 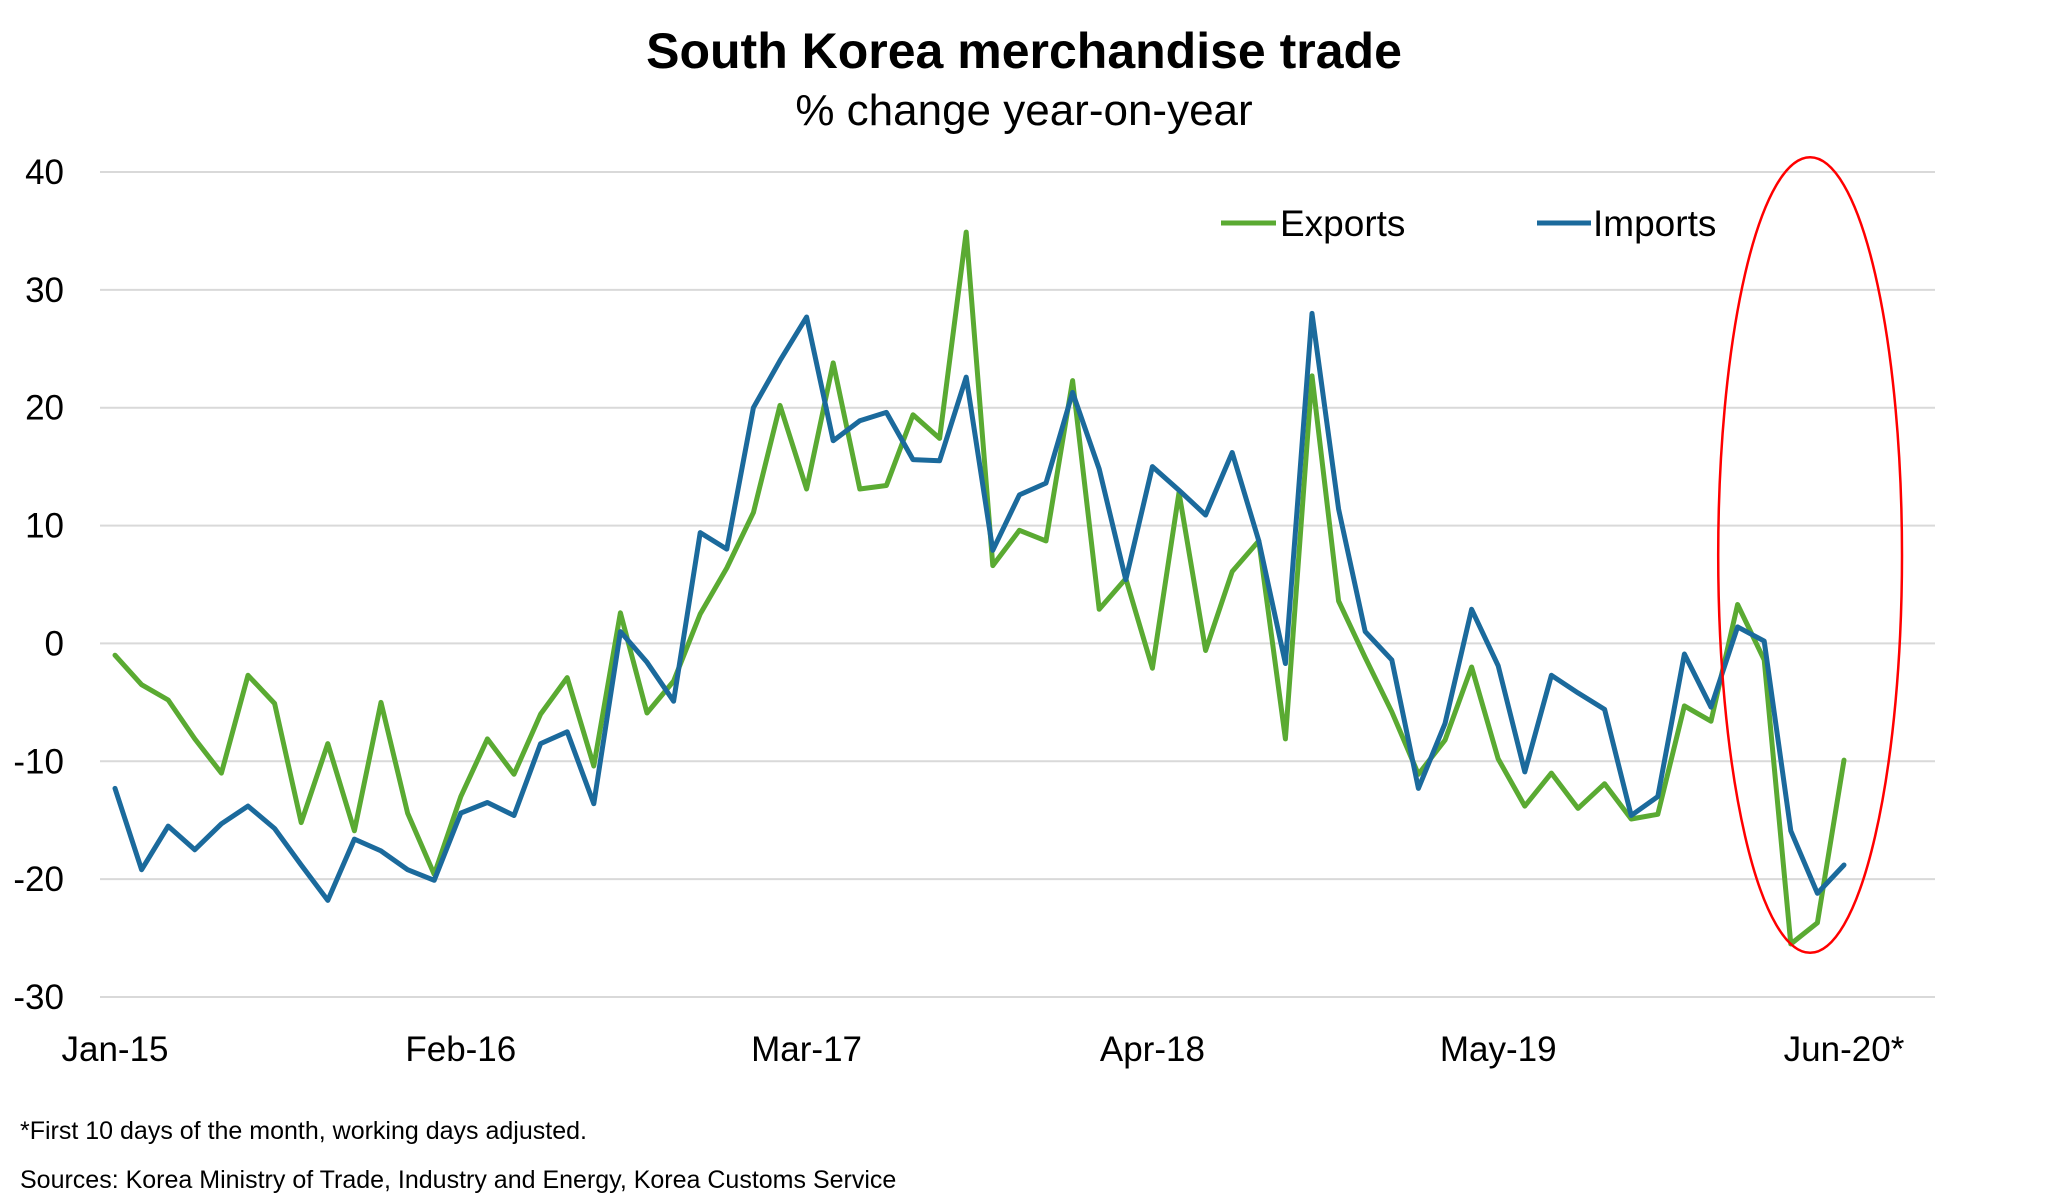 I want to click on highlight-ellipse, so click(x=1810, y=555).